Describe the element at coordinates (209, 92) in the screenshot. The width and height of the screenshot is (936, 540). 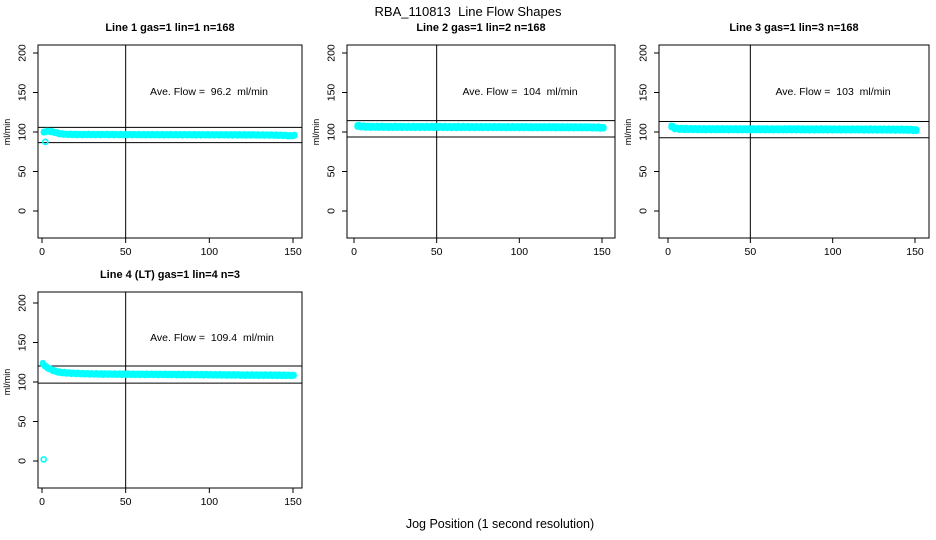
I see `panel-1-ave-flow-annotation: Ave. Flow = 96.2 ml/min` at that location.